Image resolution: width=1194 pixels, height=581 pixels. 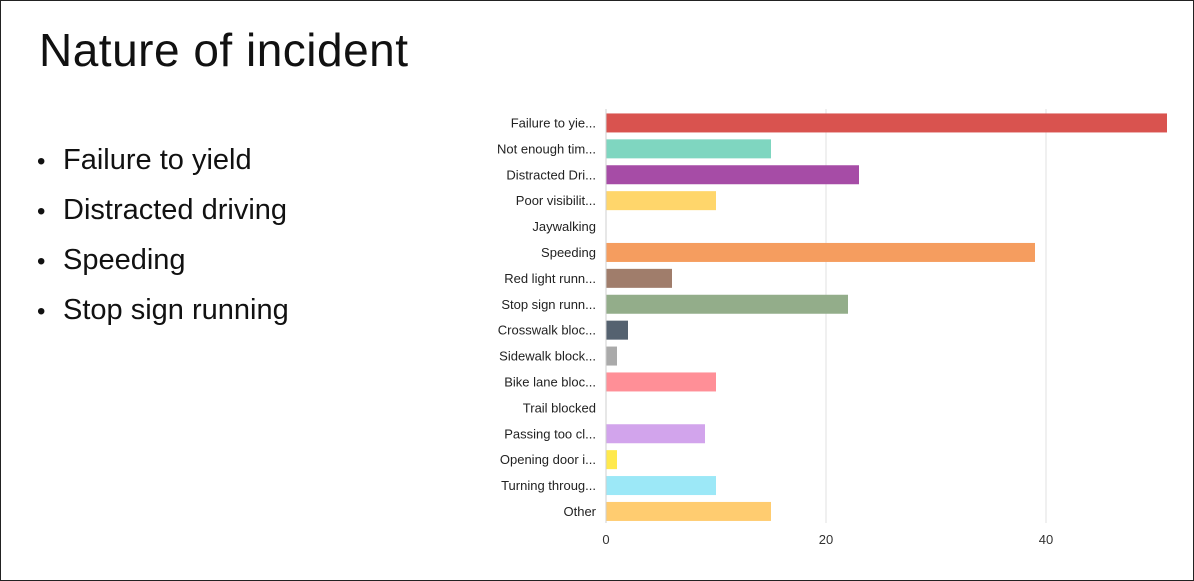 What do you see at coordinates (224, 50) in the screenshot?
I see `slide-title: Nature of incident` at bounding box center [224, 50].